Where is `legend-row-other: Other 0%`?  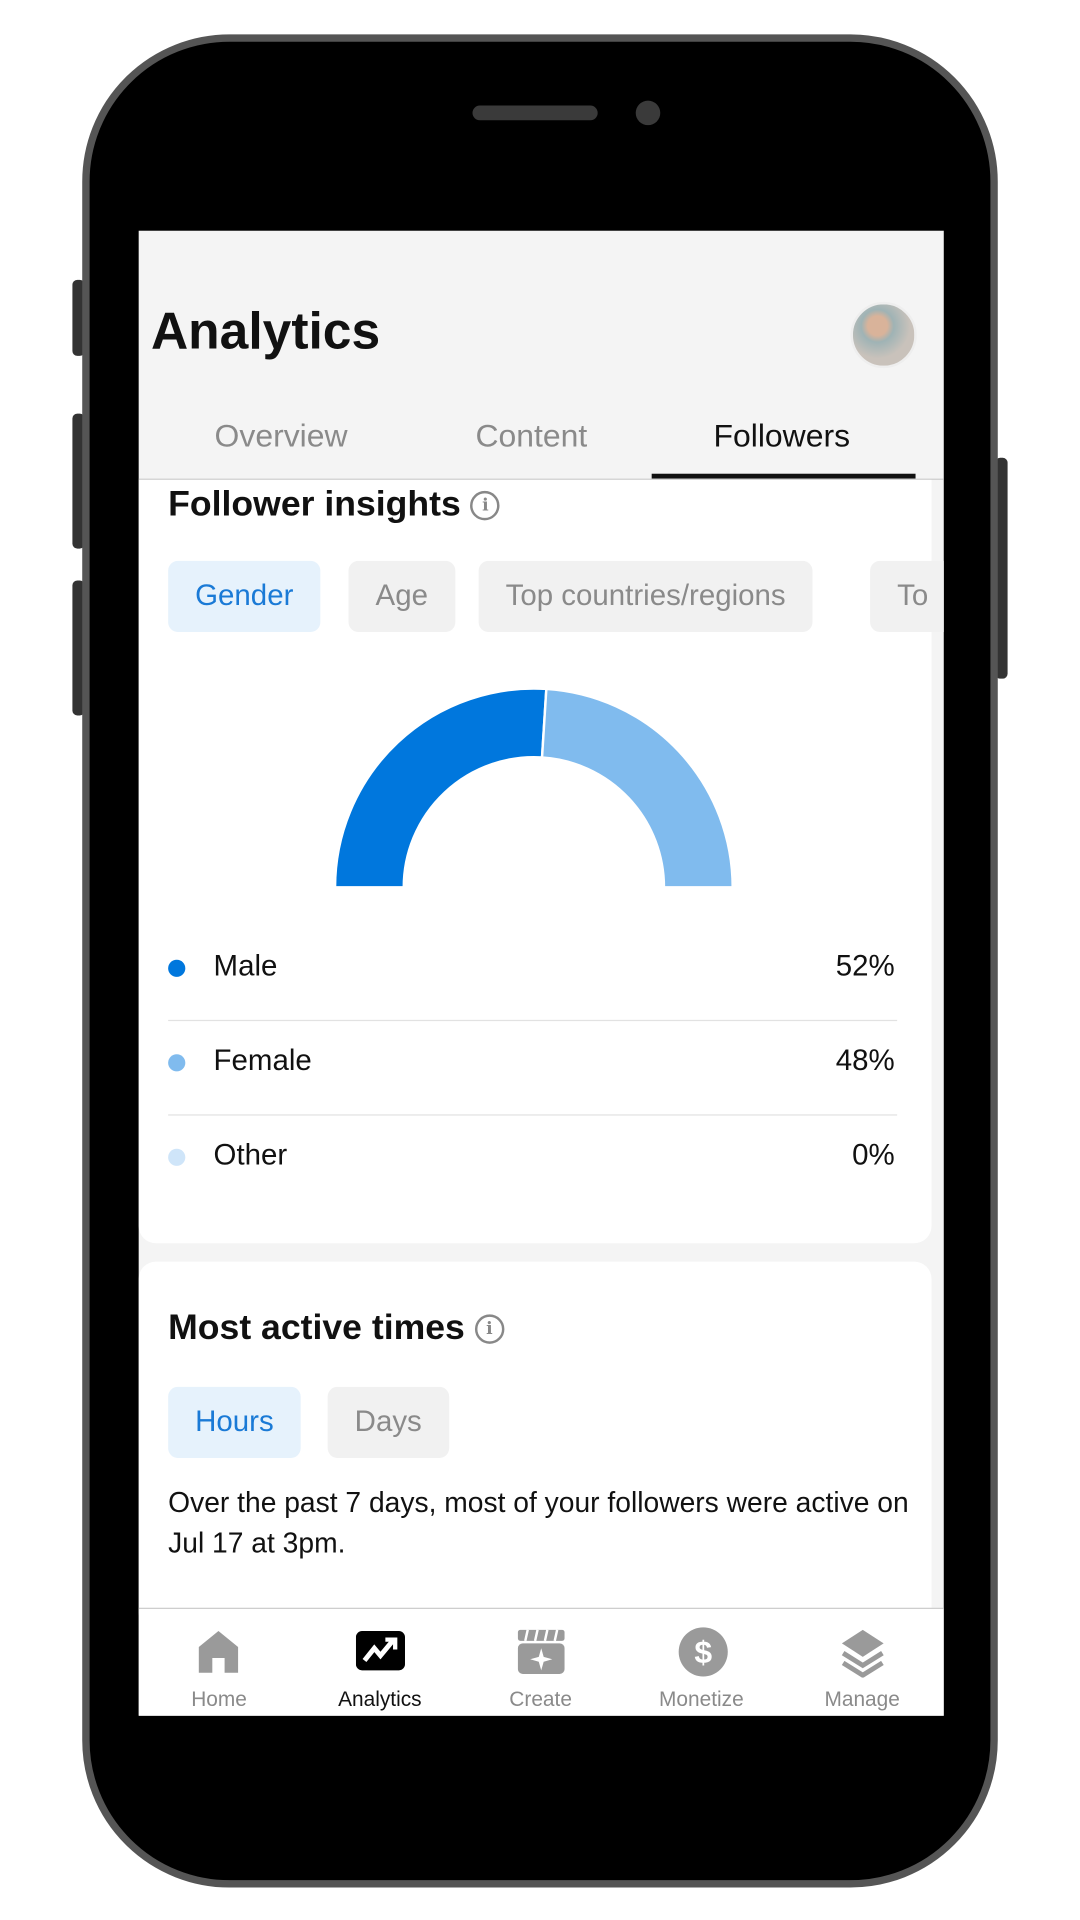
legend-row-other: Other 0% is located at coordinates (532, 1161).